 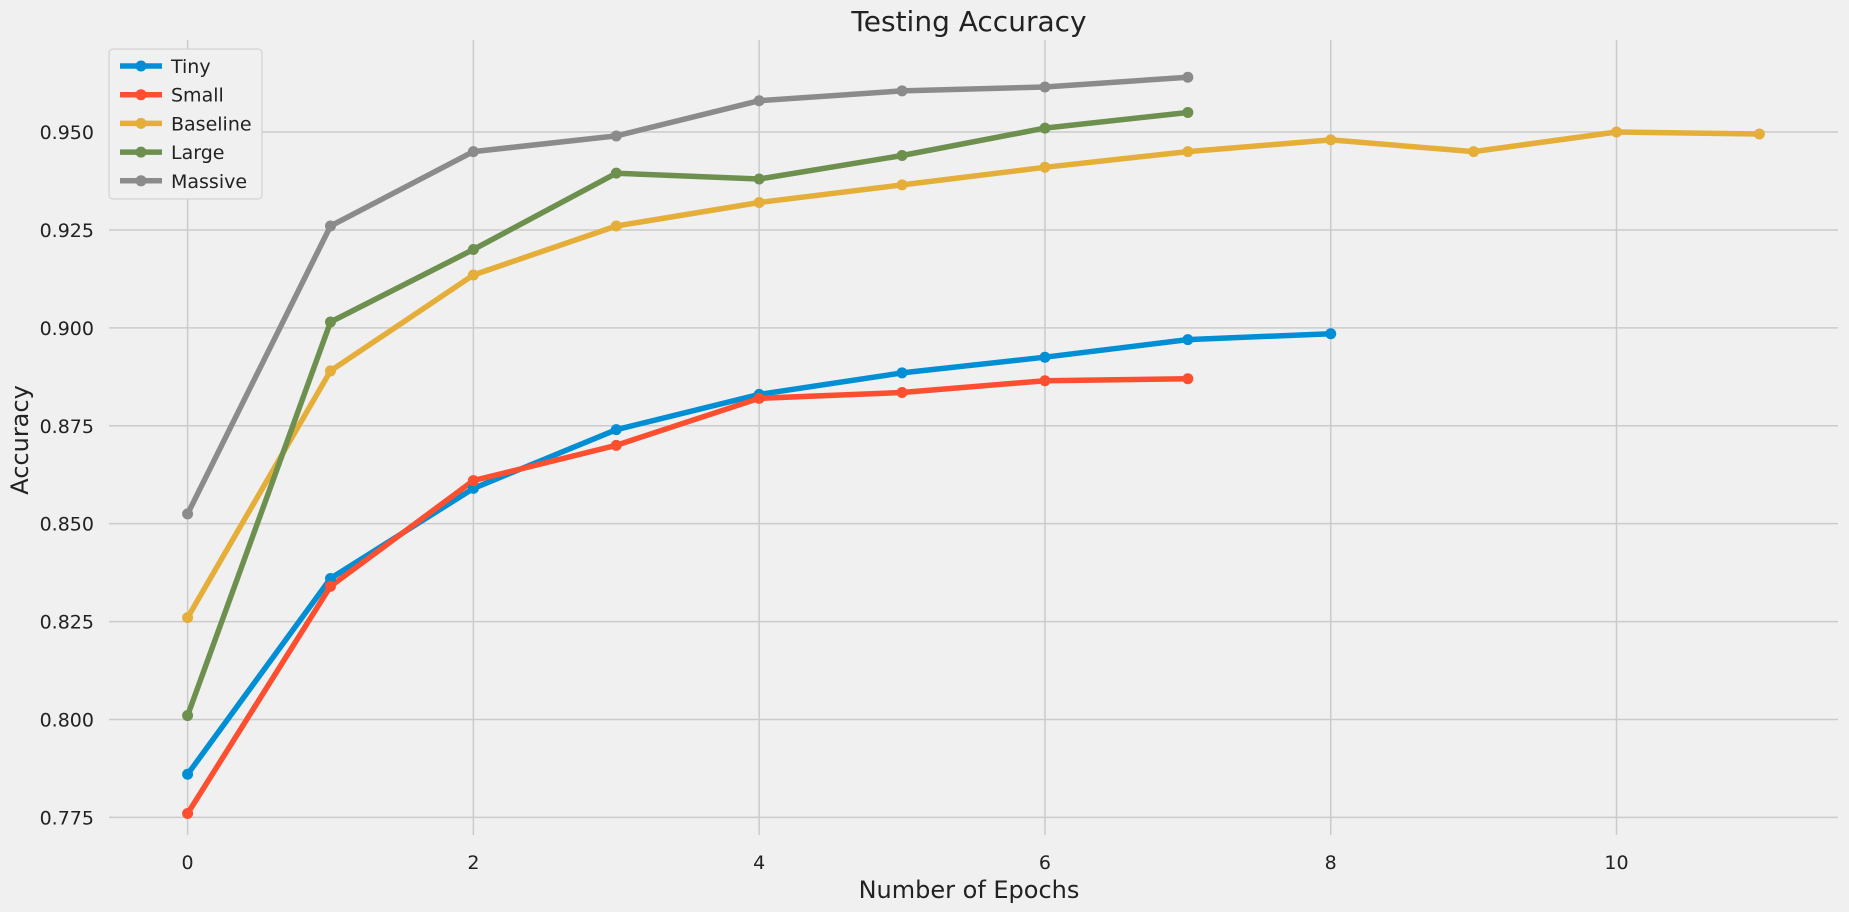 I want to click on legend-box, so click(x=185, y=124).